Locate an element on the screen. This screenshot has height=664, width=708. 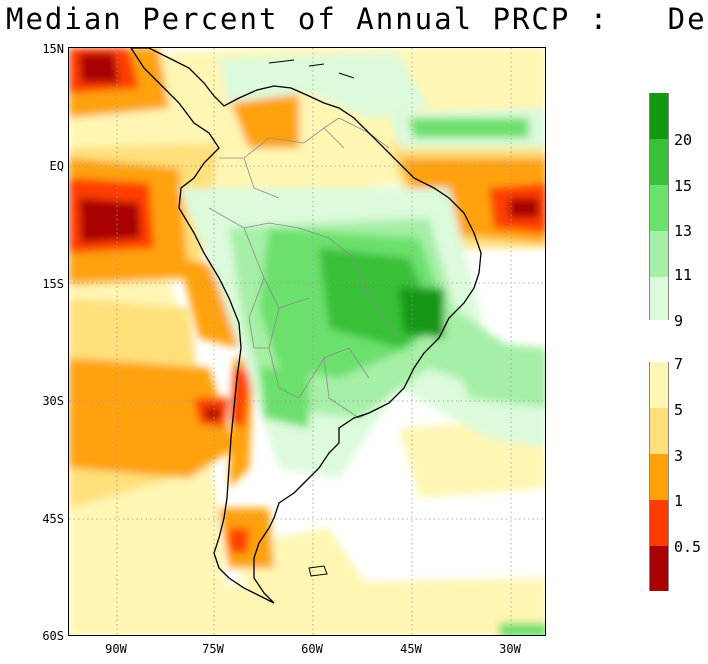
field-green-chaco is located at coordinates (284, 398).